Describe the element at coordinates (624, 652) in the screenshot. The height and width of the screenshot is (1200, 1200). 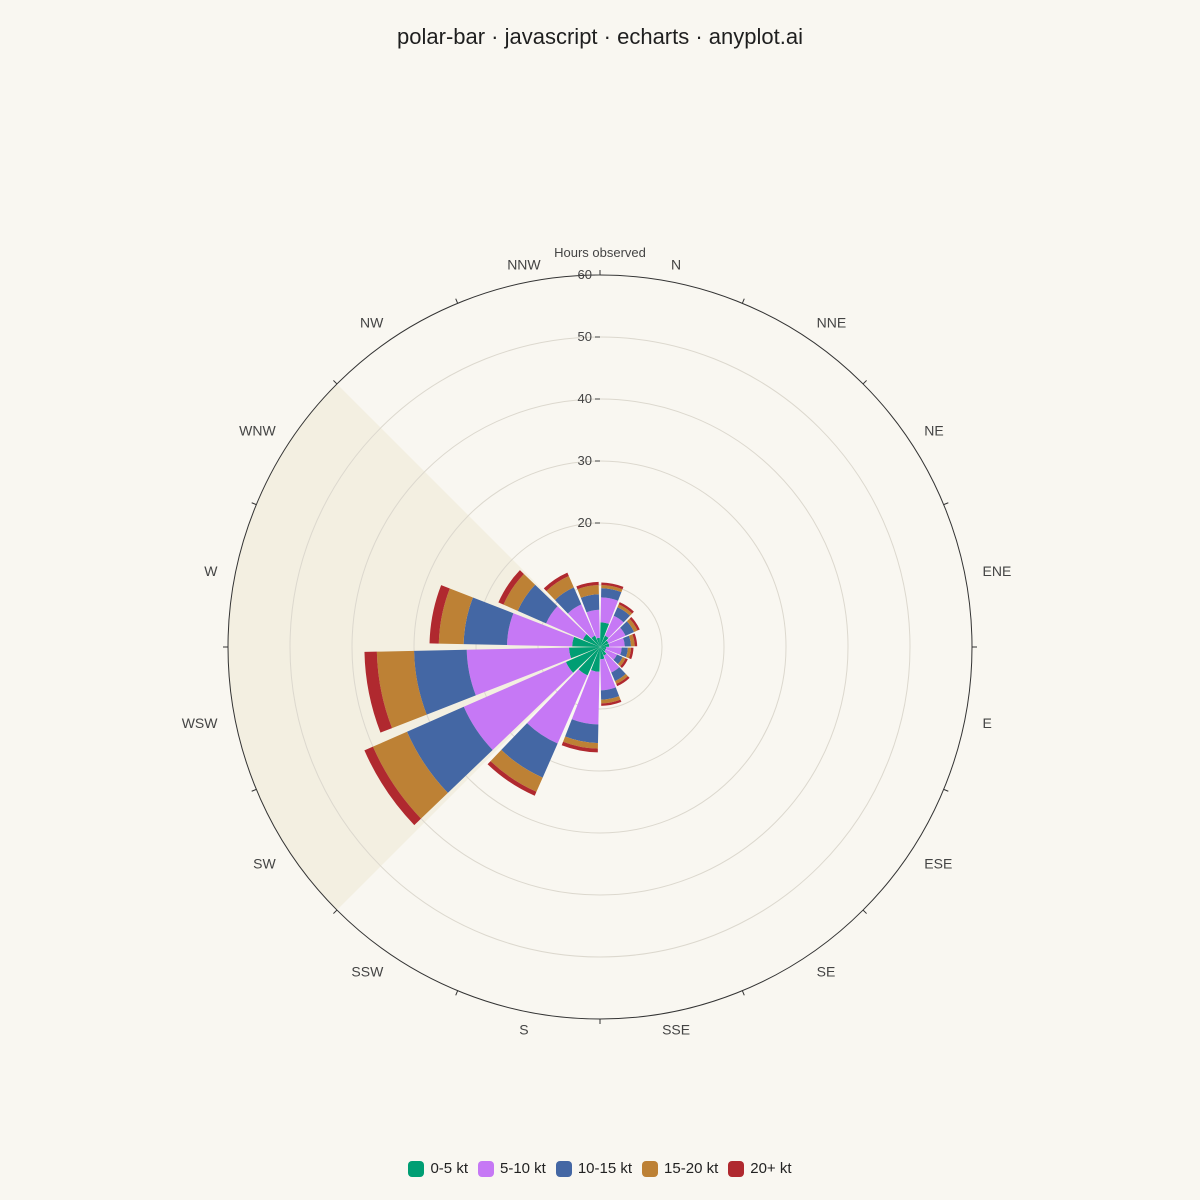
I see `bar-E-10-15kt` at that location.